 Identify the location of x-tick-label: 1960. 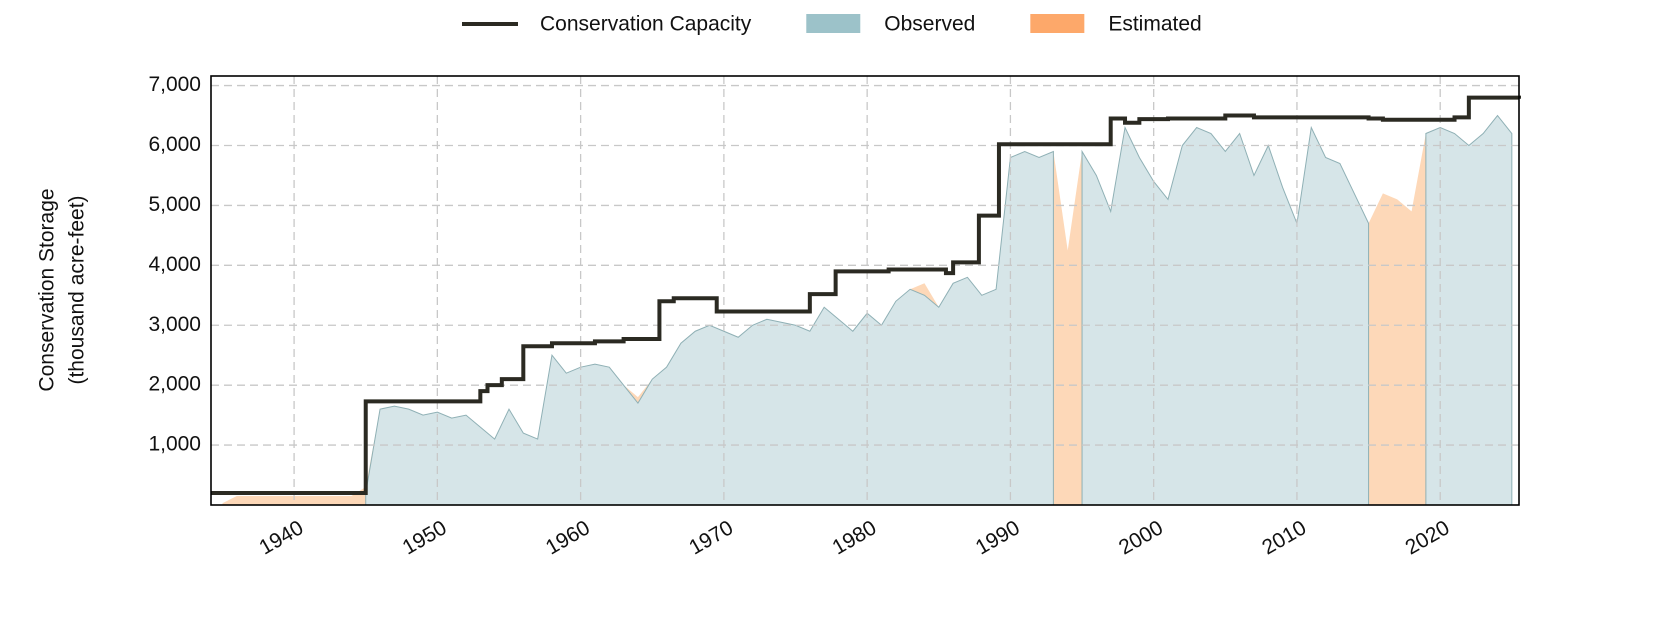
(568, 537).